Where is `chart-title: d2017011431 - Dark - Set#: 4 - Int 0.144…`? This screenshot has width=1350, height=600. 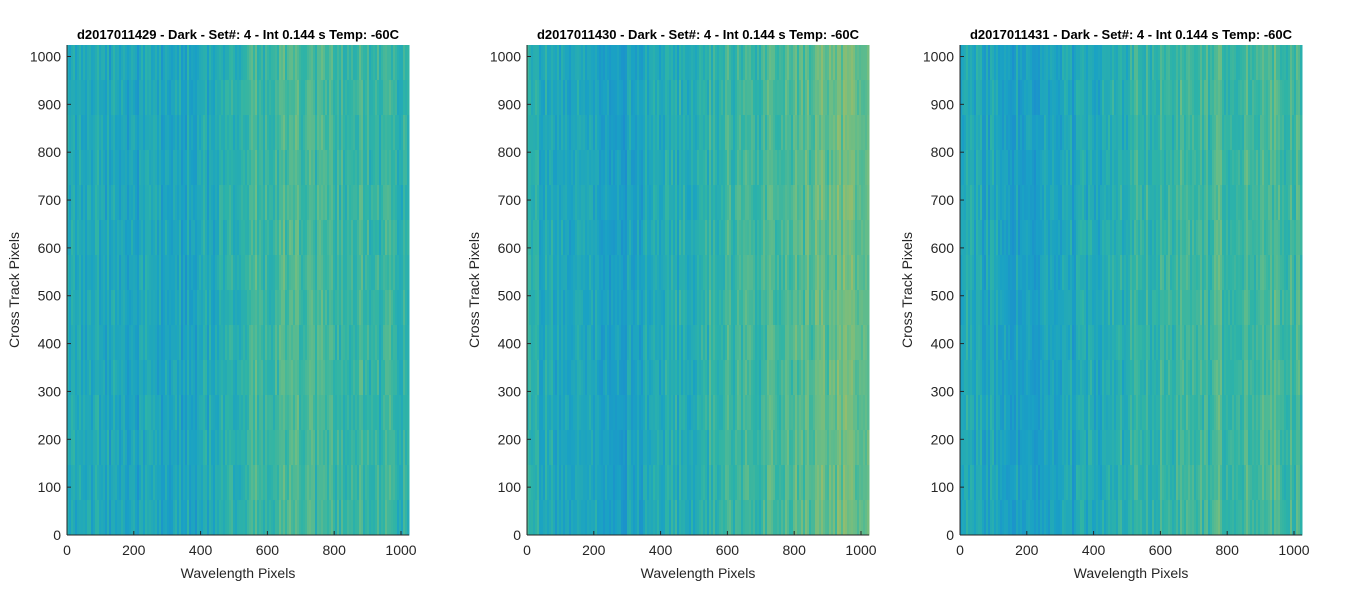 chart-title: d2017011431 - Dark - Set#: 4 - Int 0.144… is located at coordinates (1131, 34).